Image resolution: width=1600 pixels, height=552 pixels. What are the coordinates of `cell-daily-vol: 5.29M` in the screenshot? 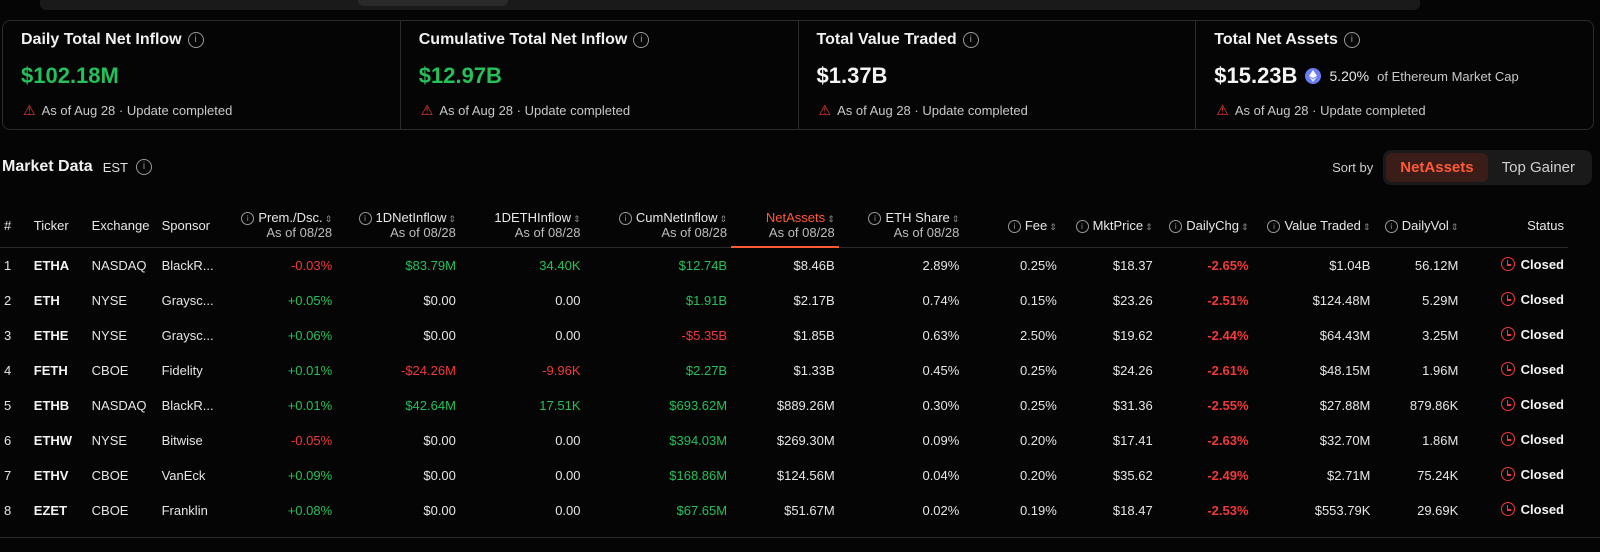 It's located at (1440, 300).